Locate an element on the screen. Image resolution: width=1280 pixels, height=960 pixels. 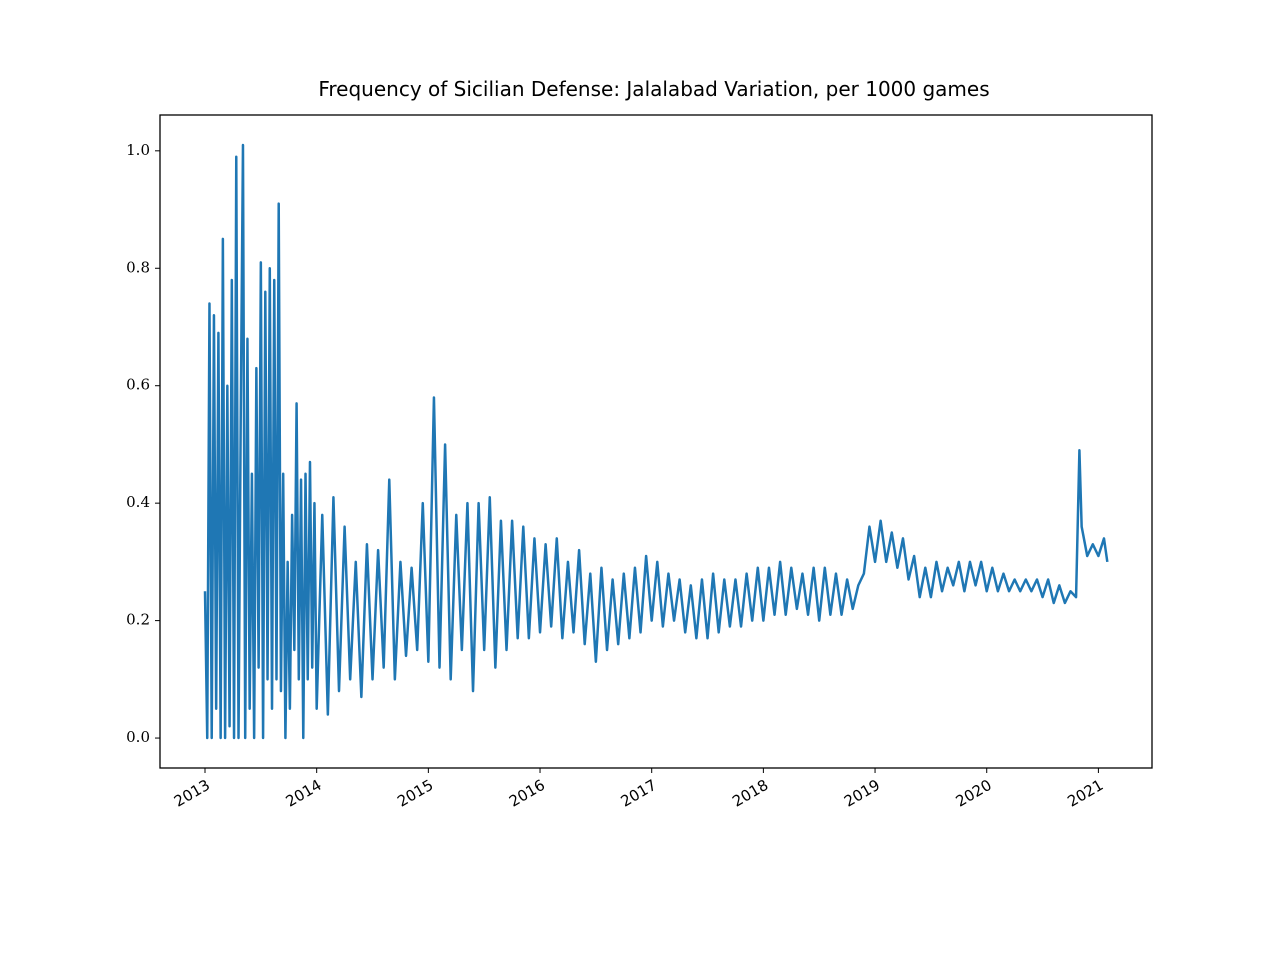
y-tick-label: 0.0 is located at coordinates (138, 737).